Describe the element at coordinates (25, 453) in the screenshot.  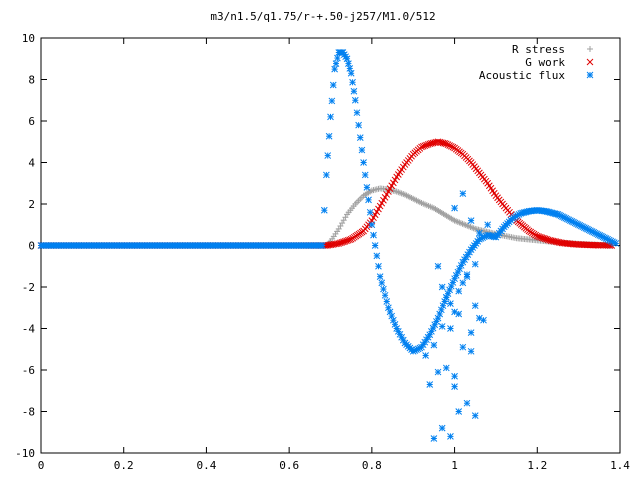
I see `y-tick-label: -10` at that location.